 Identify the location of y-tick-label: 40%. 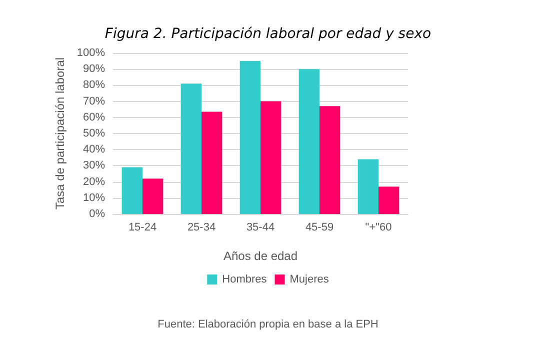
(94, 150).